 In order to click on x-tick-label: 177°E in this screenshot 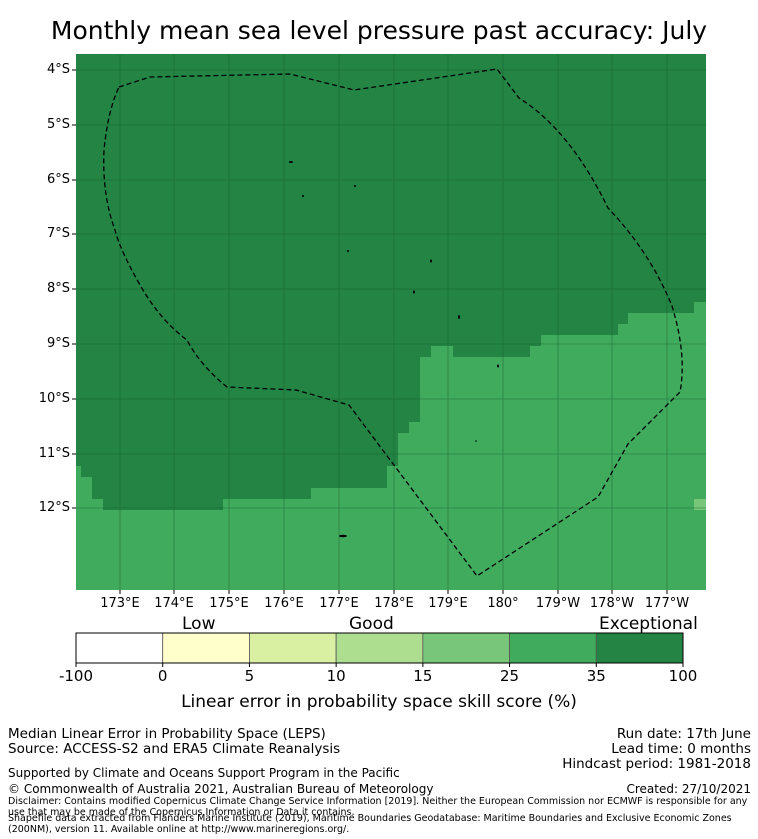, I will do `click(339, 603)`.